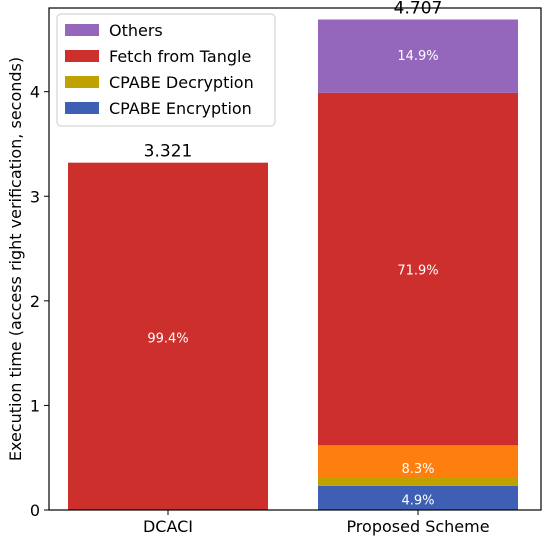 This screenshot has height=541, width=550. I want to click on bar-segment-extra-band, so click(418, 461).